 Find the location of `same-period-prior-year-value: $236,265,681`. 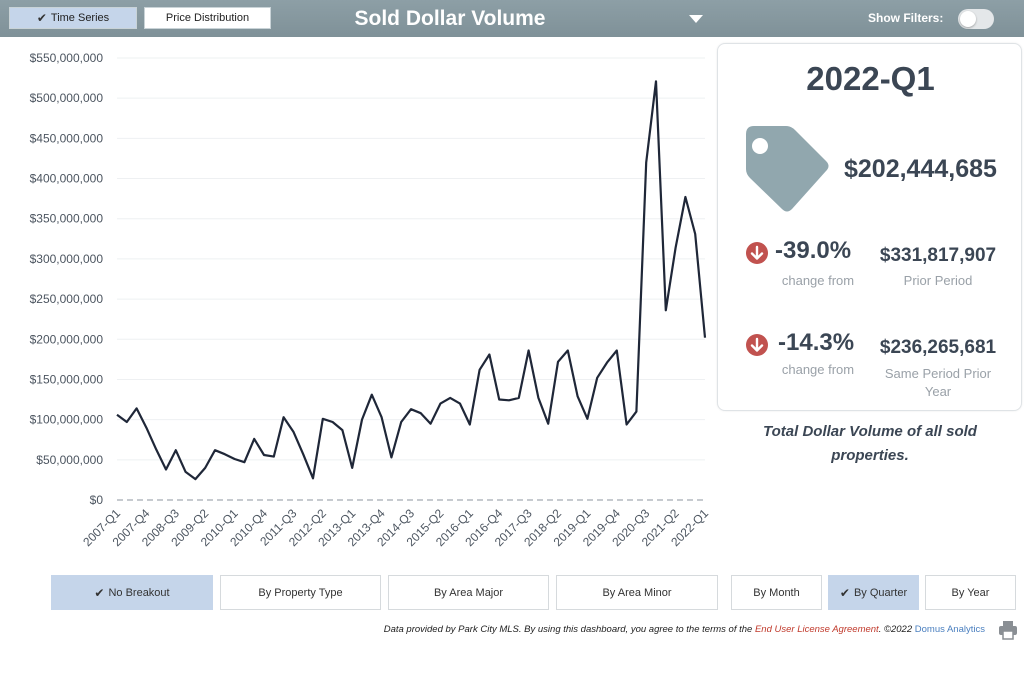

same-period-prior-year-value: $236,265,681 is located at coordinates (938, 347).